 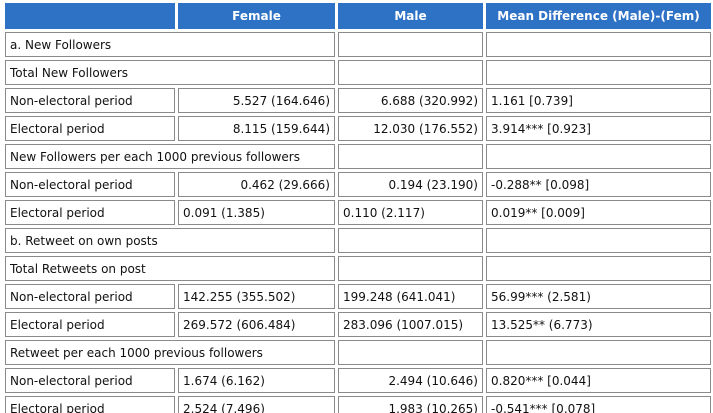 I want to click on header-cell: Mean Difference (Male)-(Fem), so click(x=598, y=16).